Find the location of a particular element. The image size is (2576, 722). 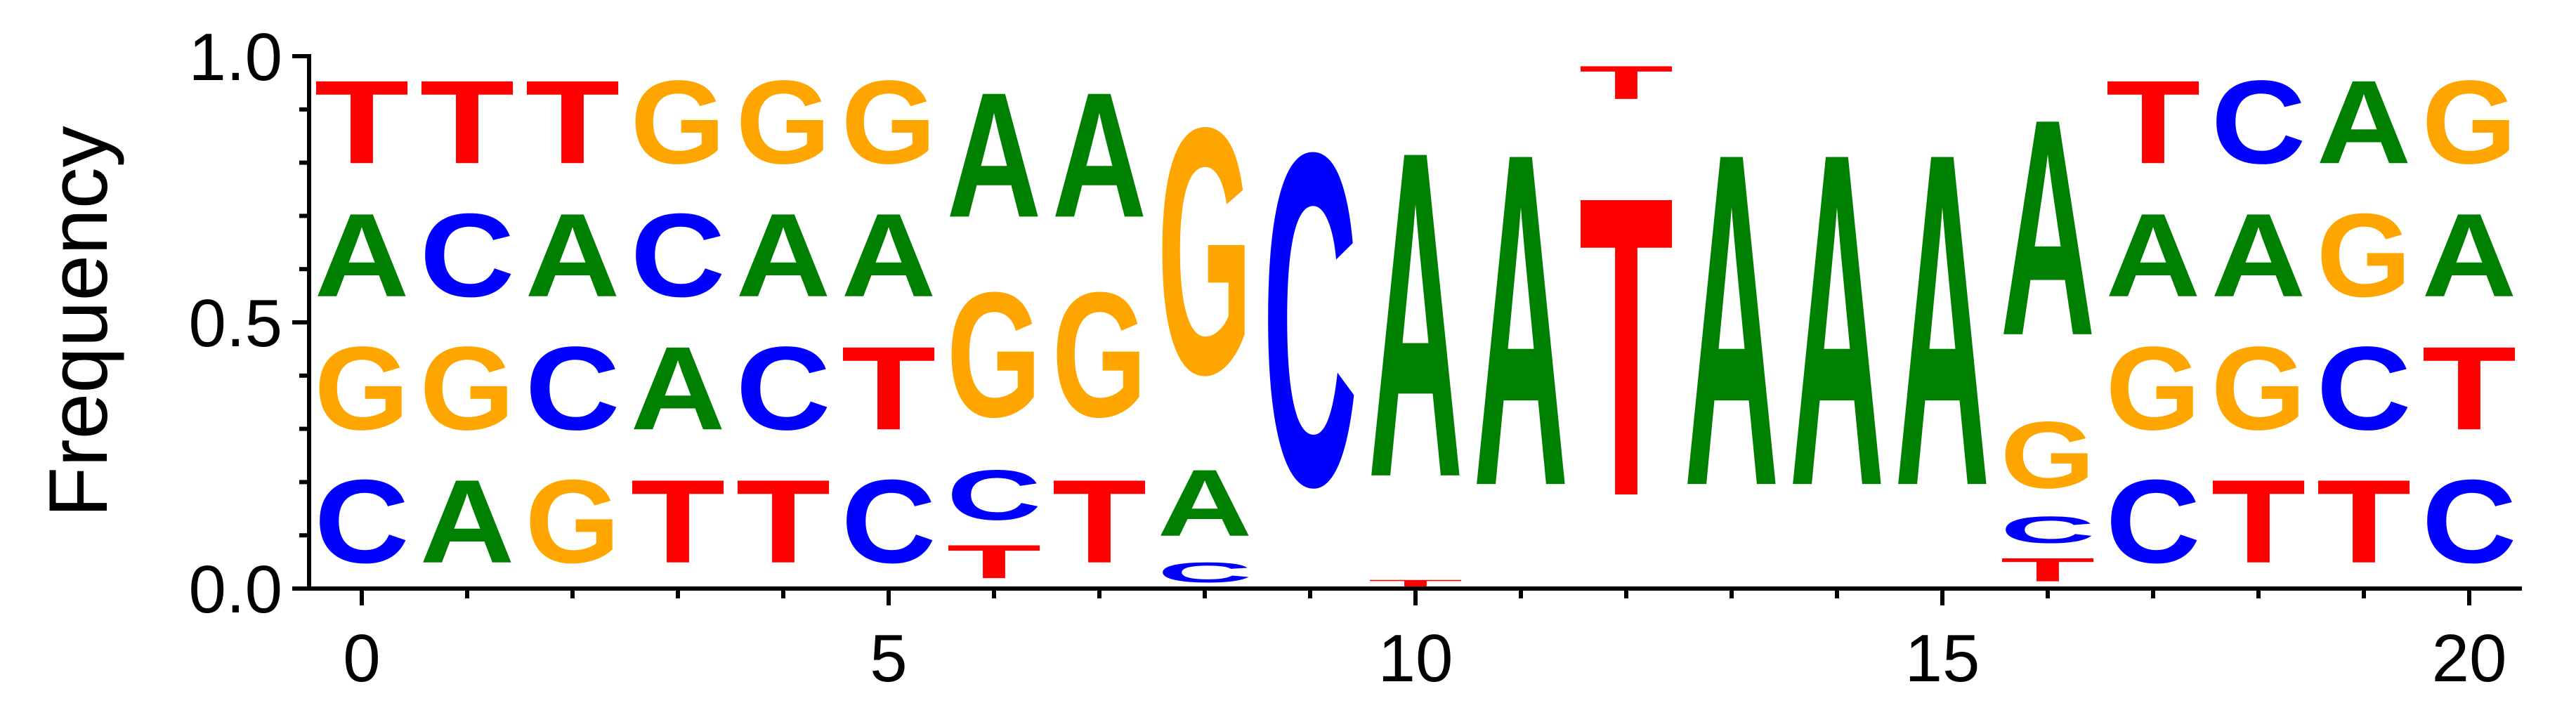

logo-letter-T-pos-2-3: T is located at coordinates (572, 121).